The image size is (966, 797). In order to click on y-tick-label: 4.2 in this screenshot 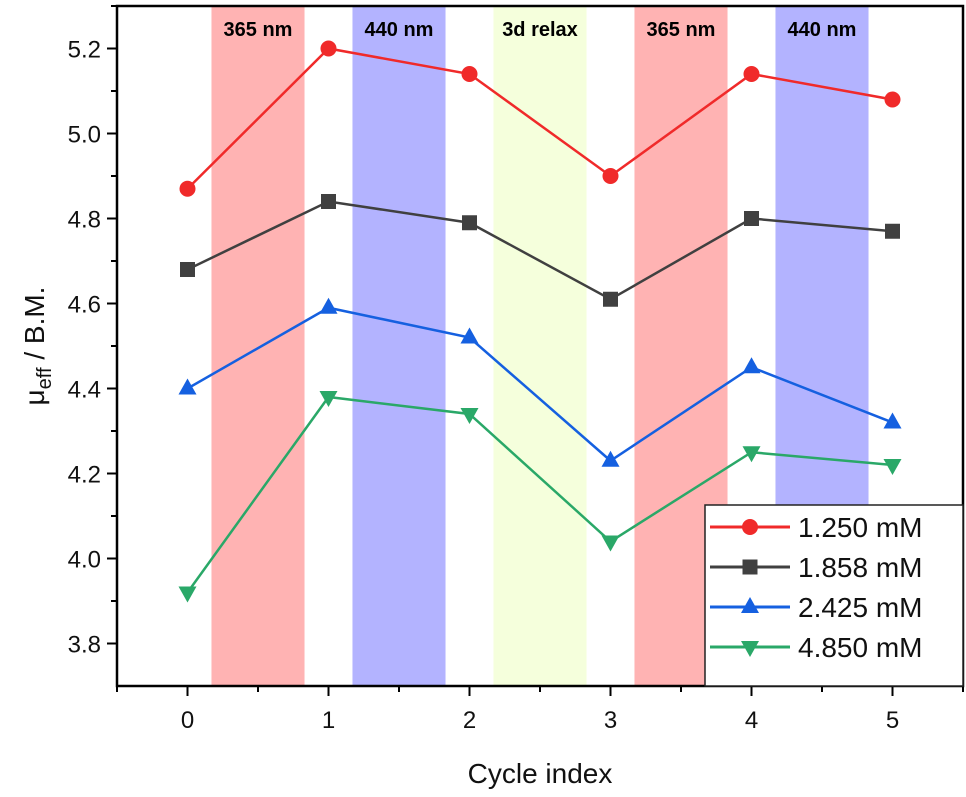, I will do `click(84, 475)`.